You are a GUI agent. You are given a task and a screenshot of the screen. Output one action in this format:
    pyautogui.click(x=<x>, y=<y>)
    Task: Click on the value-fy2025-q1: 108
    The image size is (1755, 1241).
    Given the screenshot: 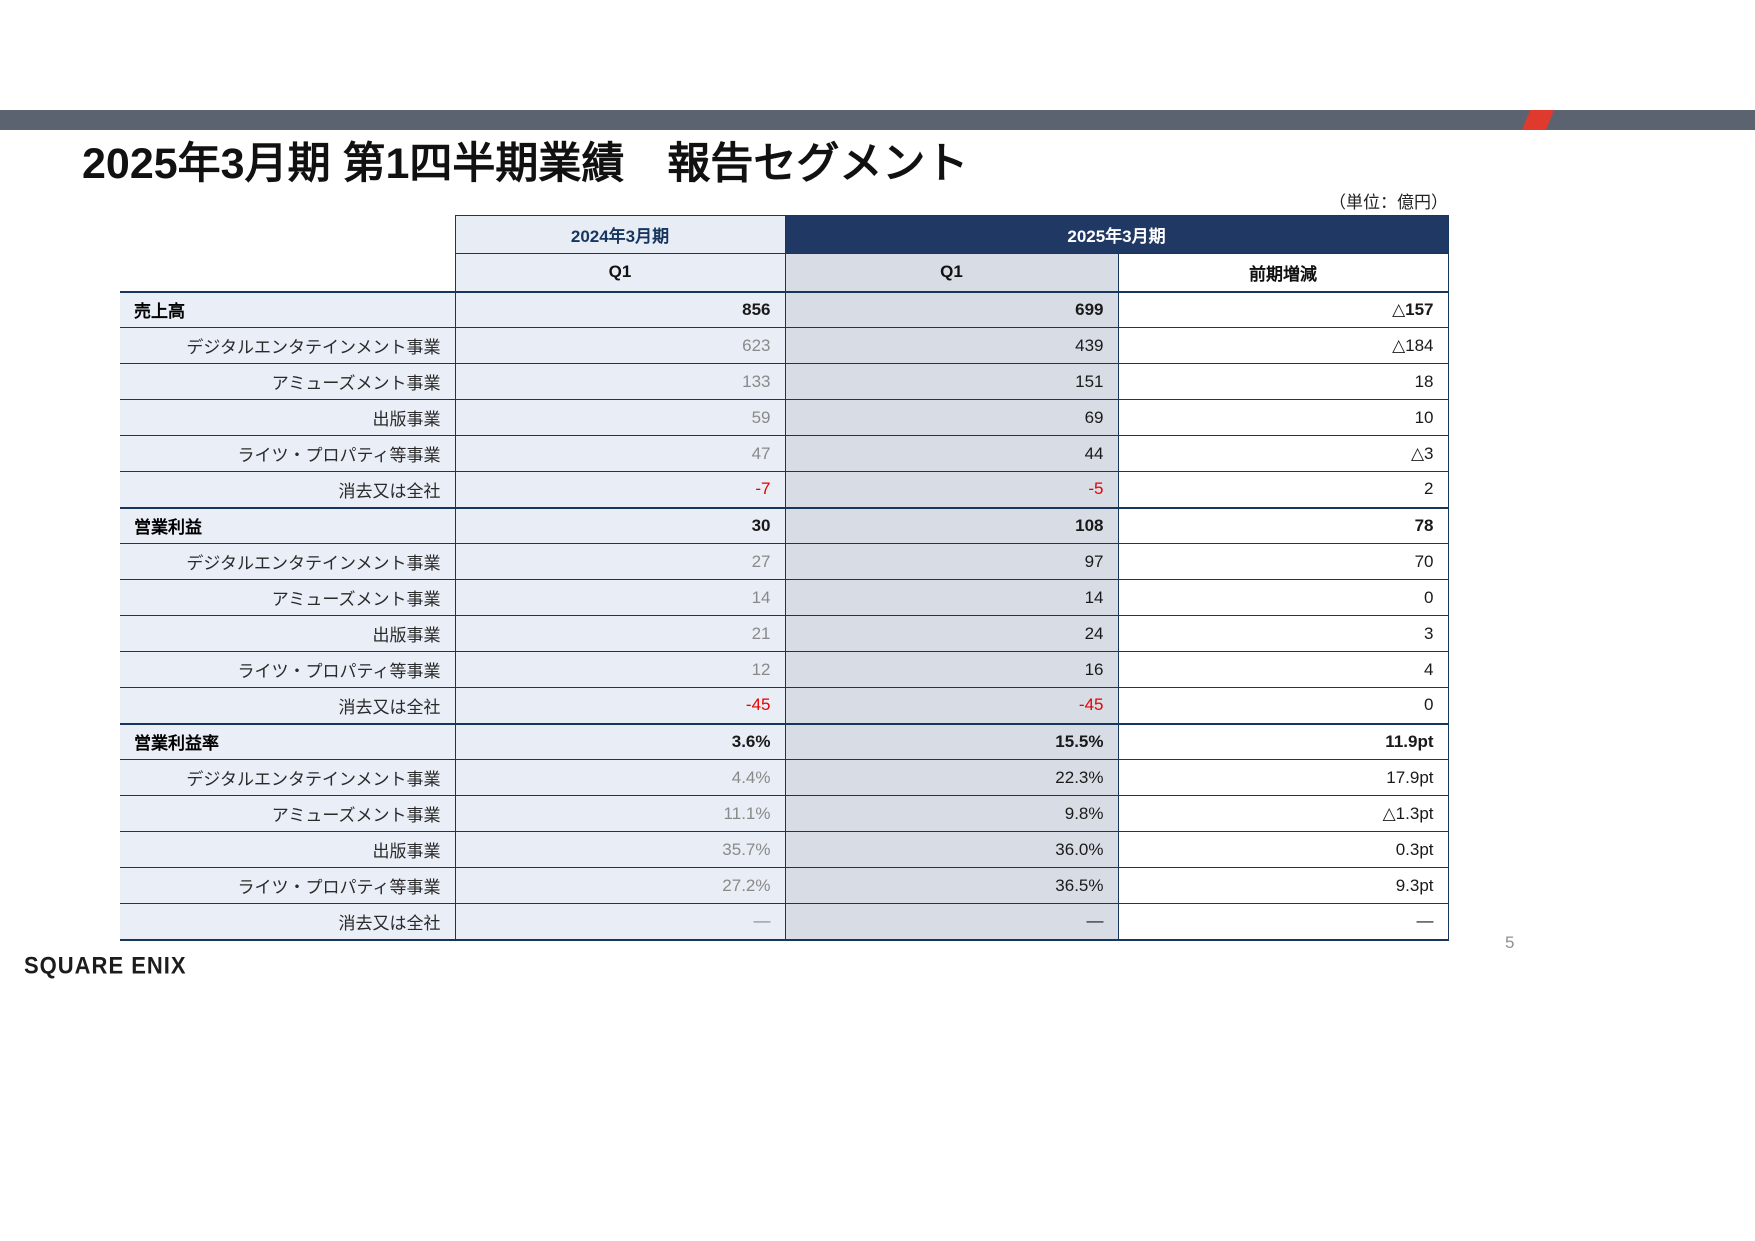 What is the action you would take?
    pyautogui.click(x=951, y=525)
    